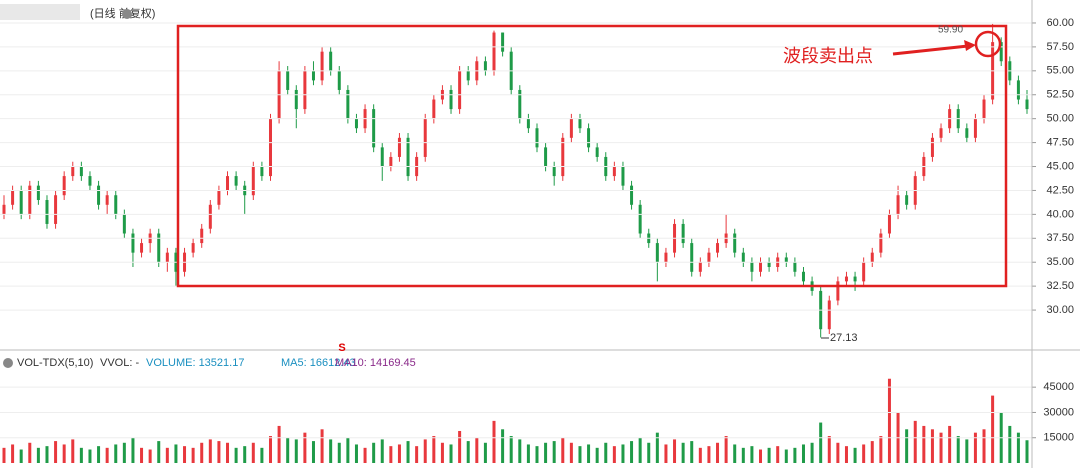  I want to click on low-label: 27.13, so click(844, 338).